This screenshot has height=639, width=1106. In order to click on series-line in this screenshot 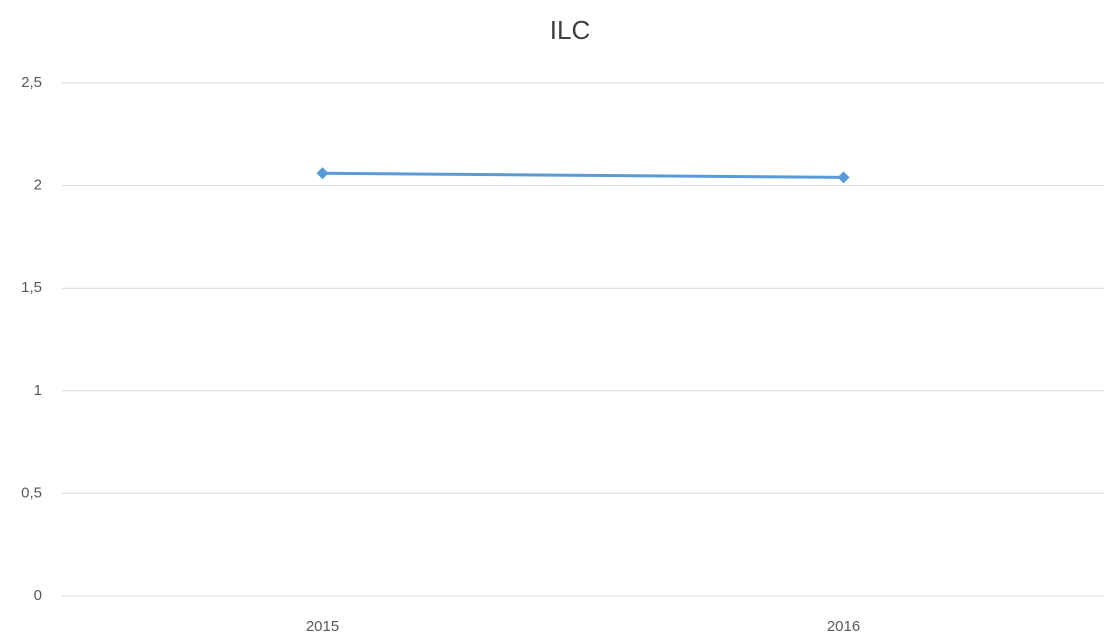, I will do `click(583, 175)`.